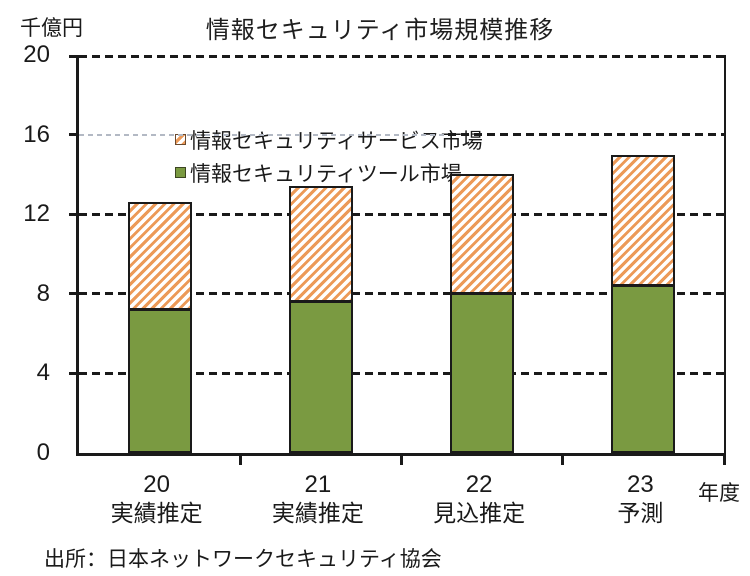  What do you see at coordinates (479, 499) in the screenshot?
I see `x-axis-label-22: 22 見込推定` at bounding box center [479, 499].